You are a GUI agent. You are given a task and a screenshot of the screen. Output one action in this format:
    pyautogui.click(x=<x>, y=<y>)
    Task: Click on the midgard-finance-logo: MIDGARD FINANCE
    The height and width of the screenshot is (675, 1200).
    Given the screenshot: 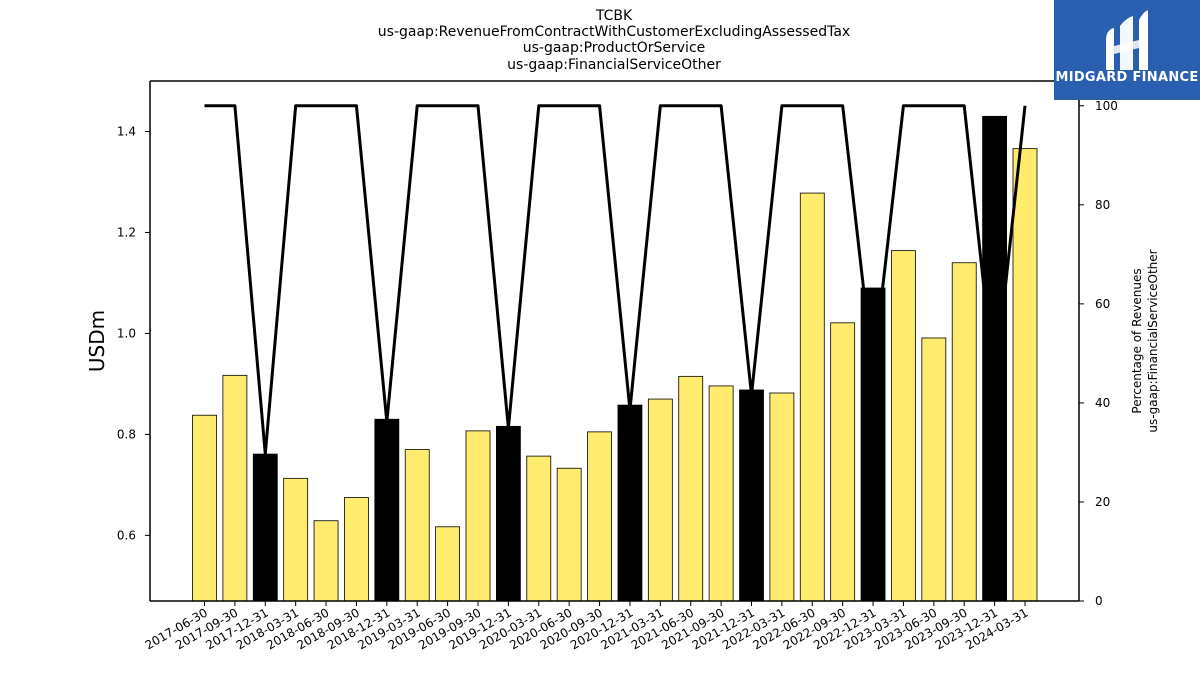 What is the action you would take?
    pyautogui.click(x=1127, y=50)
    